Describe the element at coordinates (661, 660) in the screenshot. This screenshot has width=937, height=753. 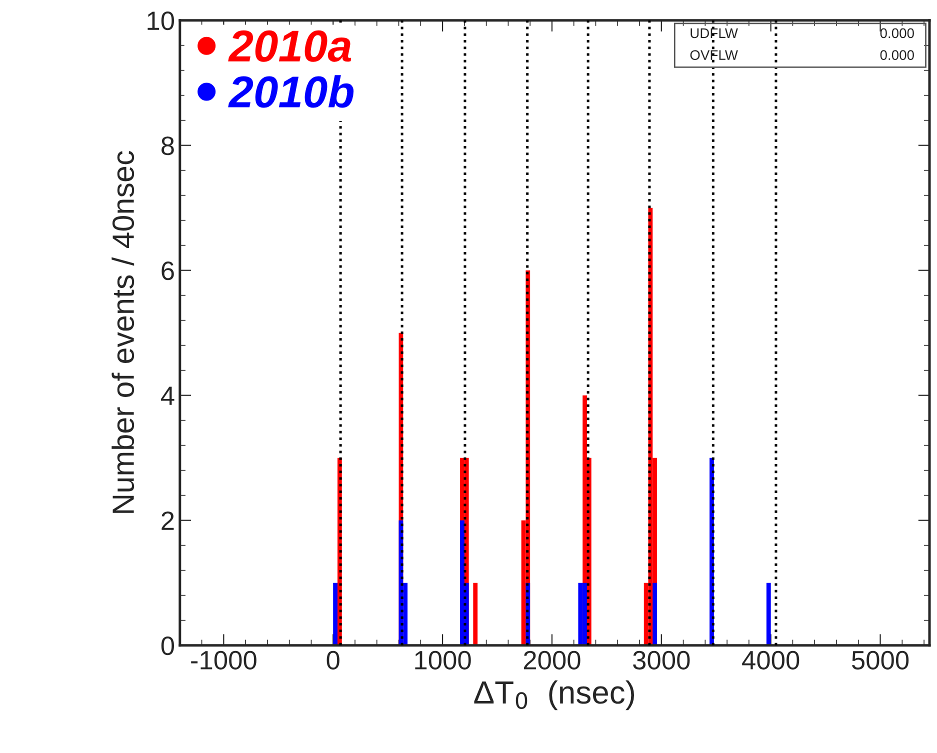
I see `x-tick-label: 3000` at that location.